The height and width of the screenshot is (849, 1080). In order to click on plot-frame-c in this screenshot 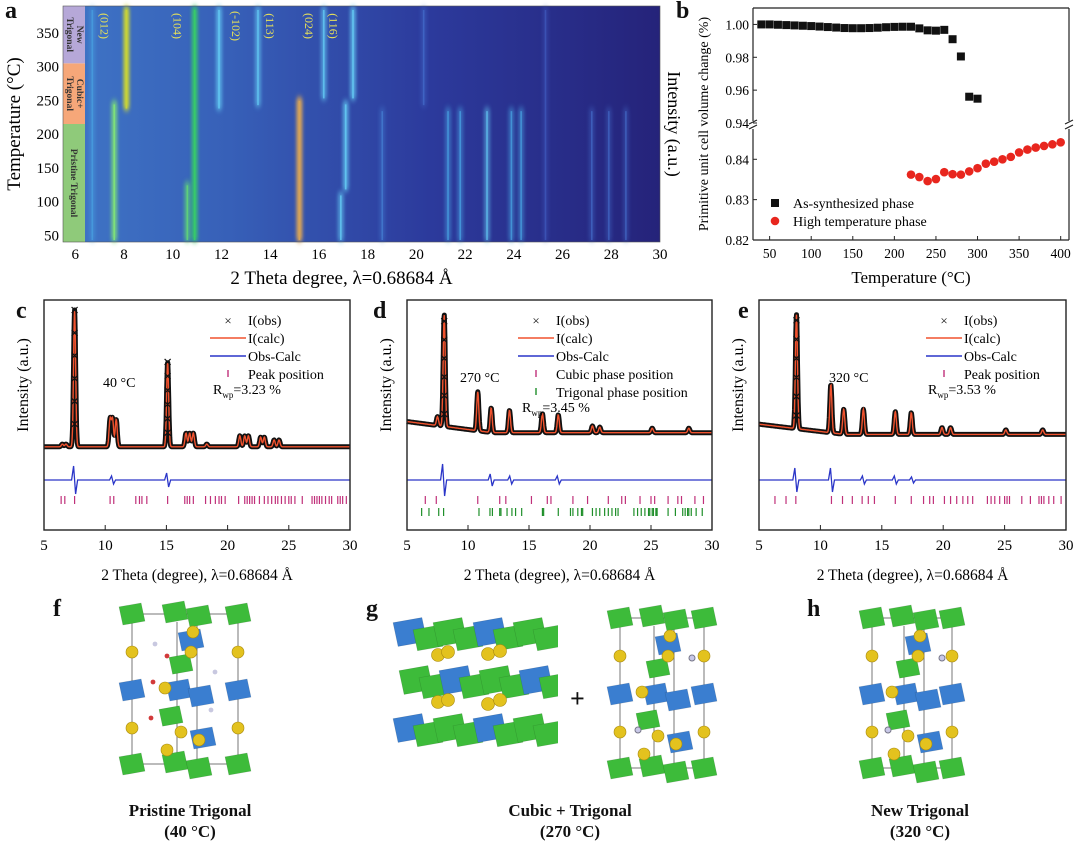, I will do `click(197, 415)`.